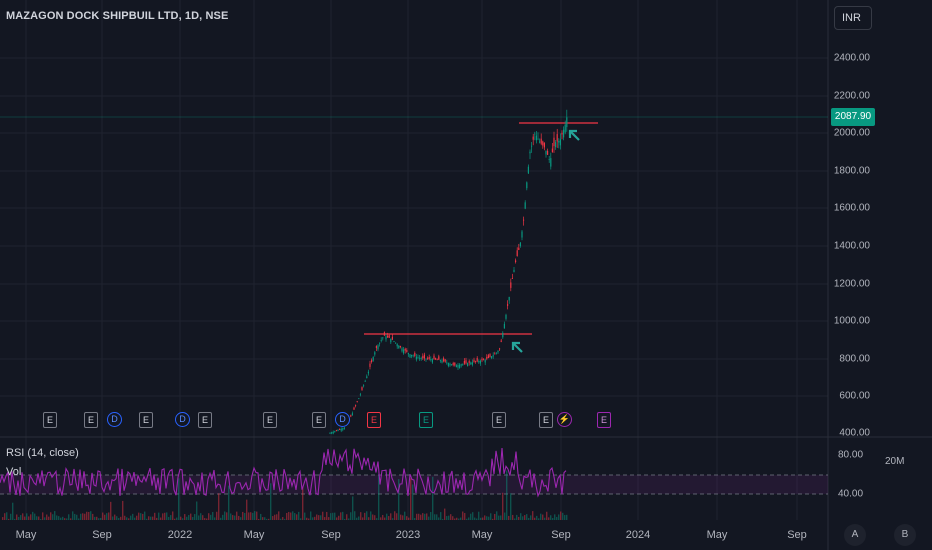 This screenshot has height=550, width=932. What do you see at coordinates (374, 420) in the screenshot?
I see `earnings-miss-event-icon: E` at bounding box center [374, 420].